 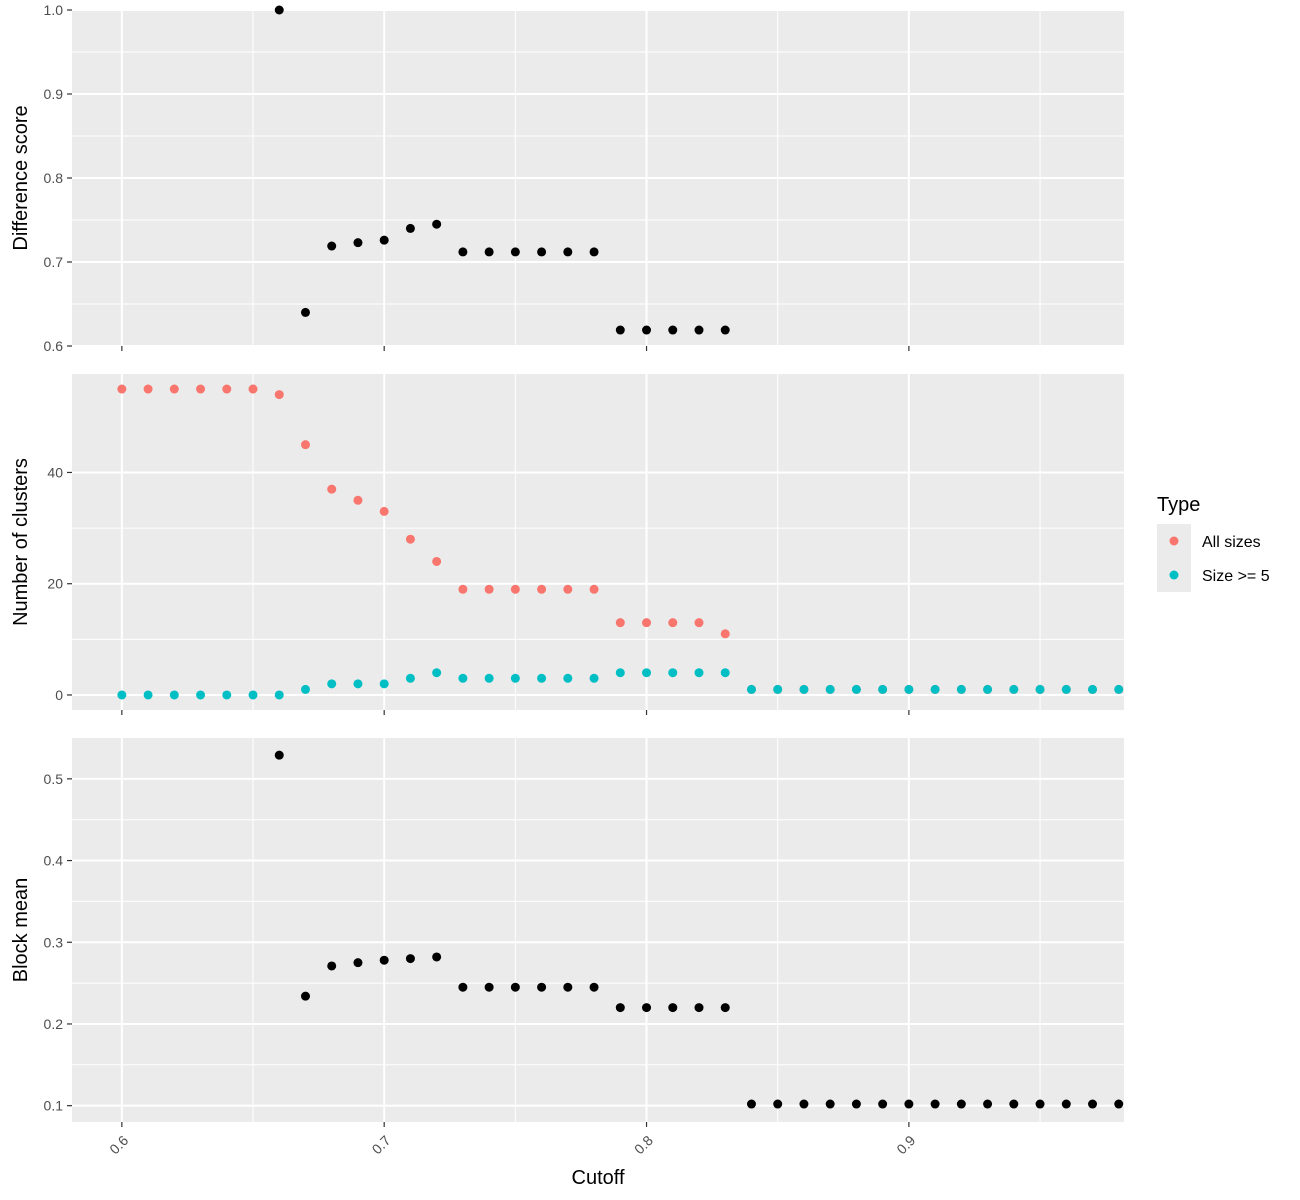 What do you see at coordinates (54, 1106) in the screenshot?
I see `y-tick-label: 0.1` at bounding box center [54, 1106].